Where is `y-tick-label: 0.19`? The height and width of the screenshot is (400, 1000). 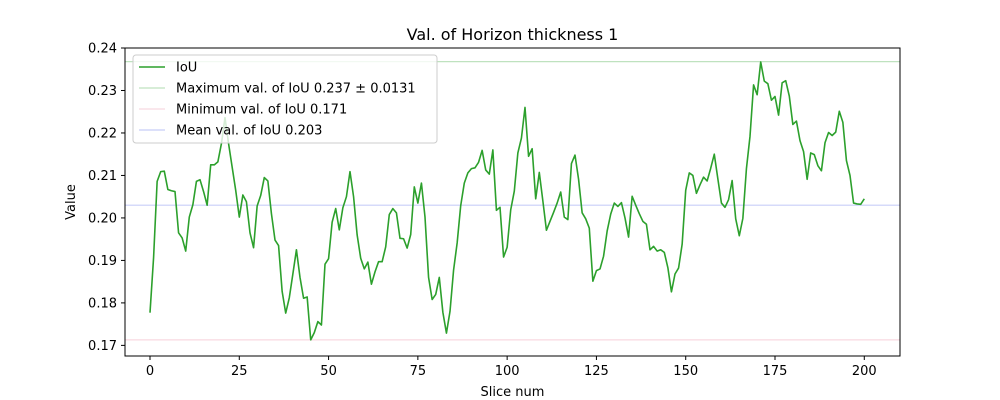
y-tick-label: 0.19 is located at coordinates (102, 261).